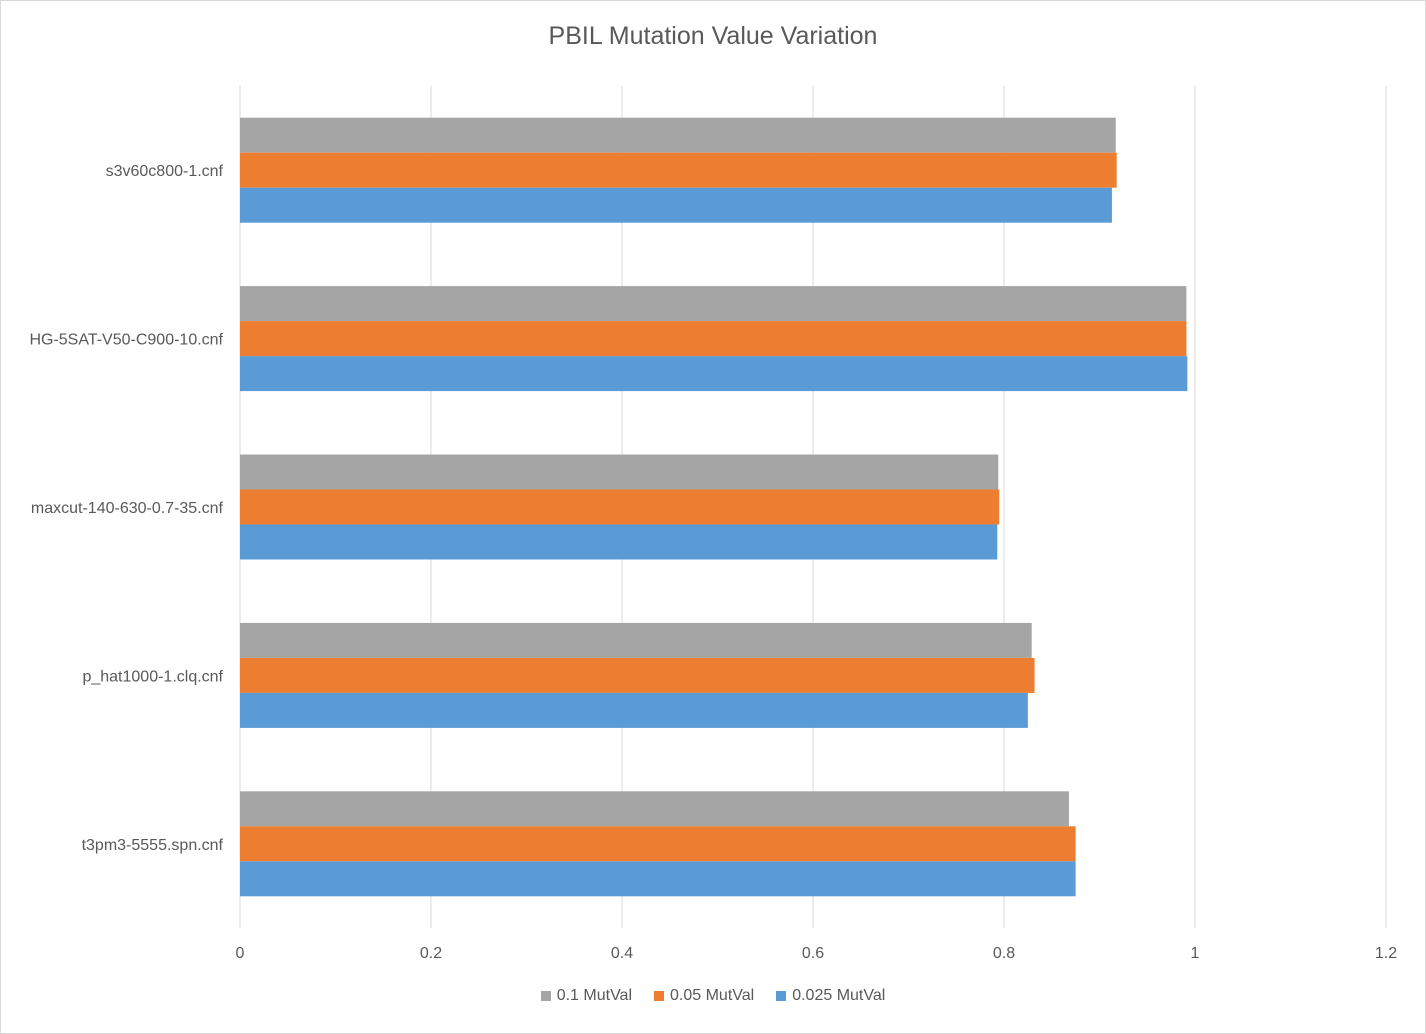 This screenshot has width=1426, height=1034. Describe the element at coordinates (658, 879) in the screenshot. I see `bar-0-025-mutval-t3pm3-5555-spn-cnf` at that location.